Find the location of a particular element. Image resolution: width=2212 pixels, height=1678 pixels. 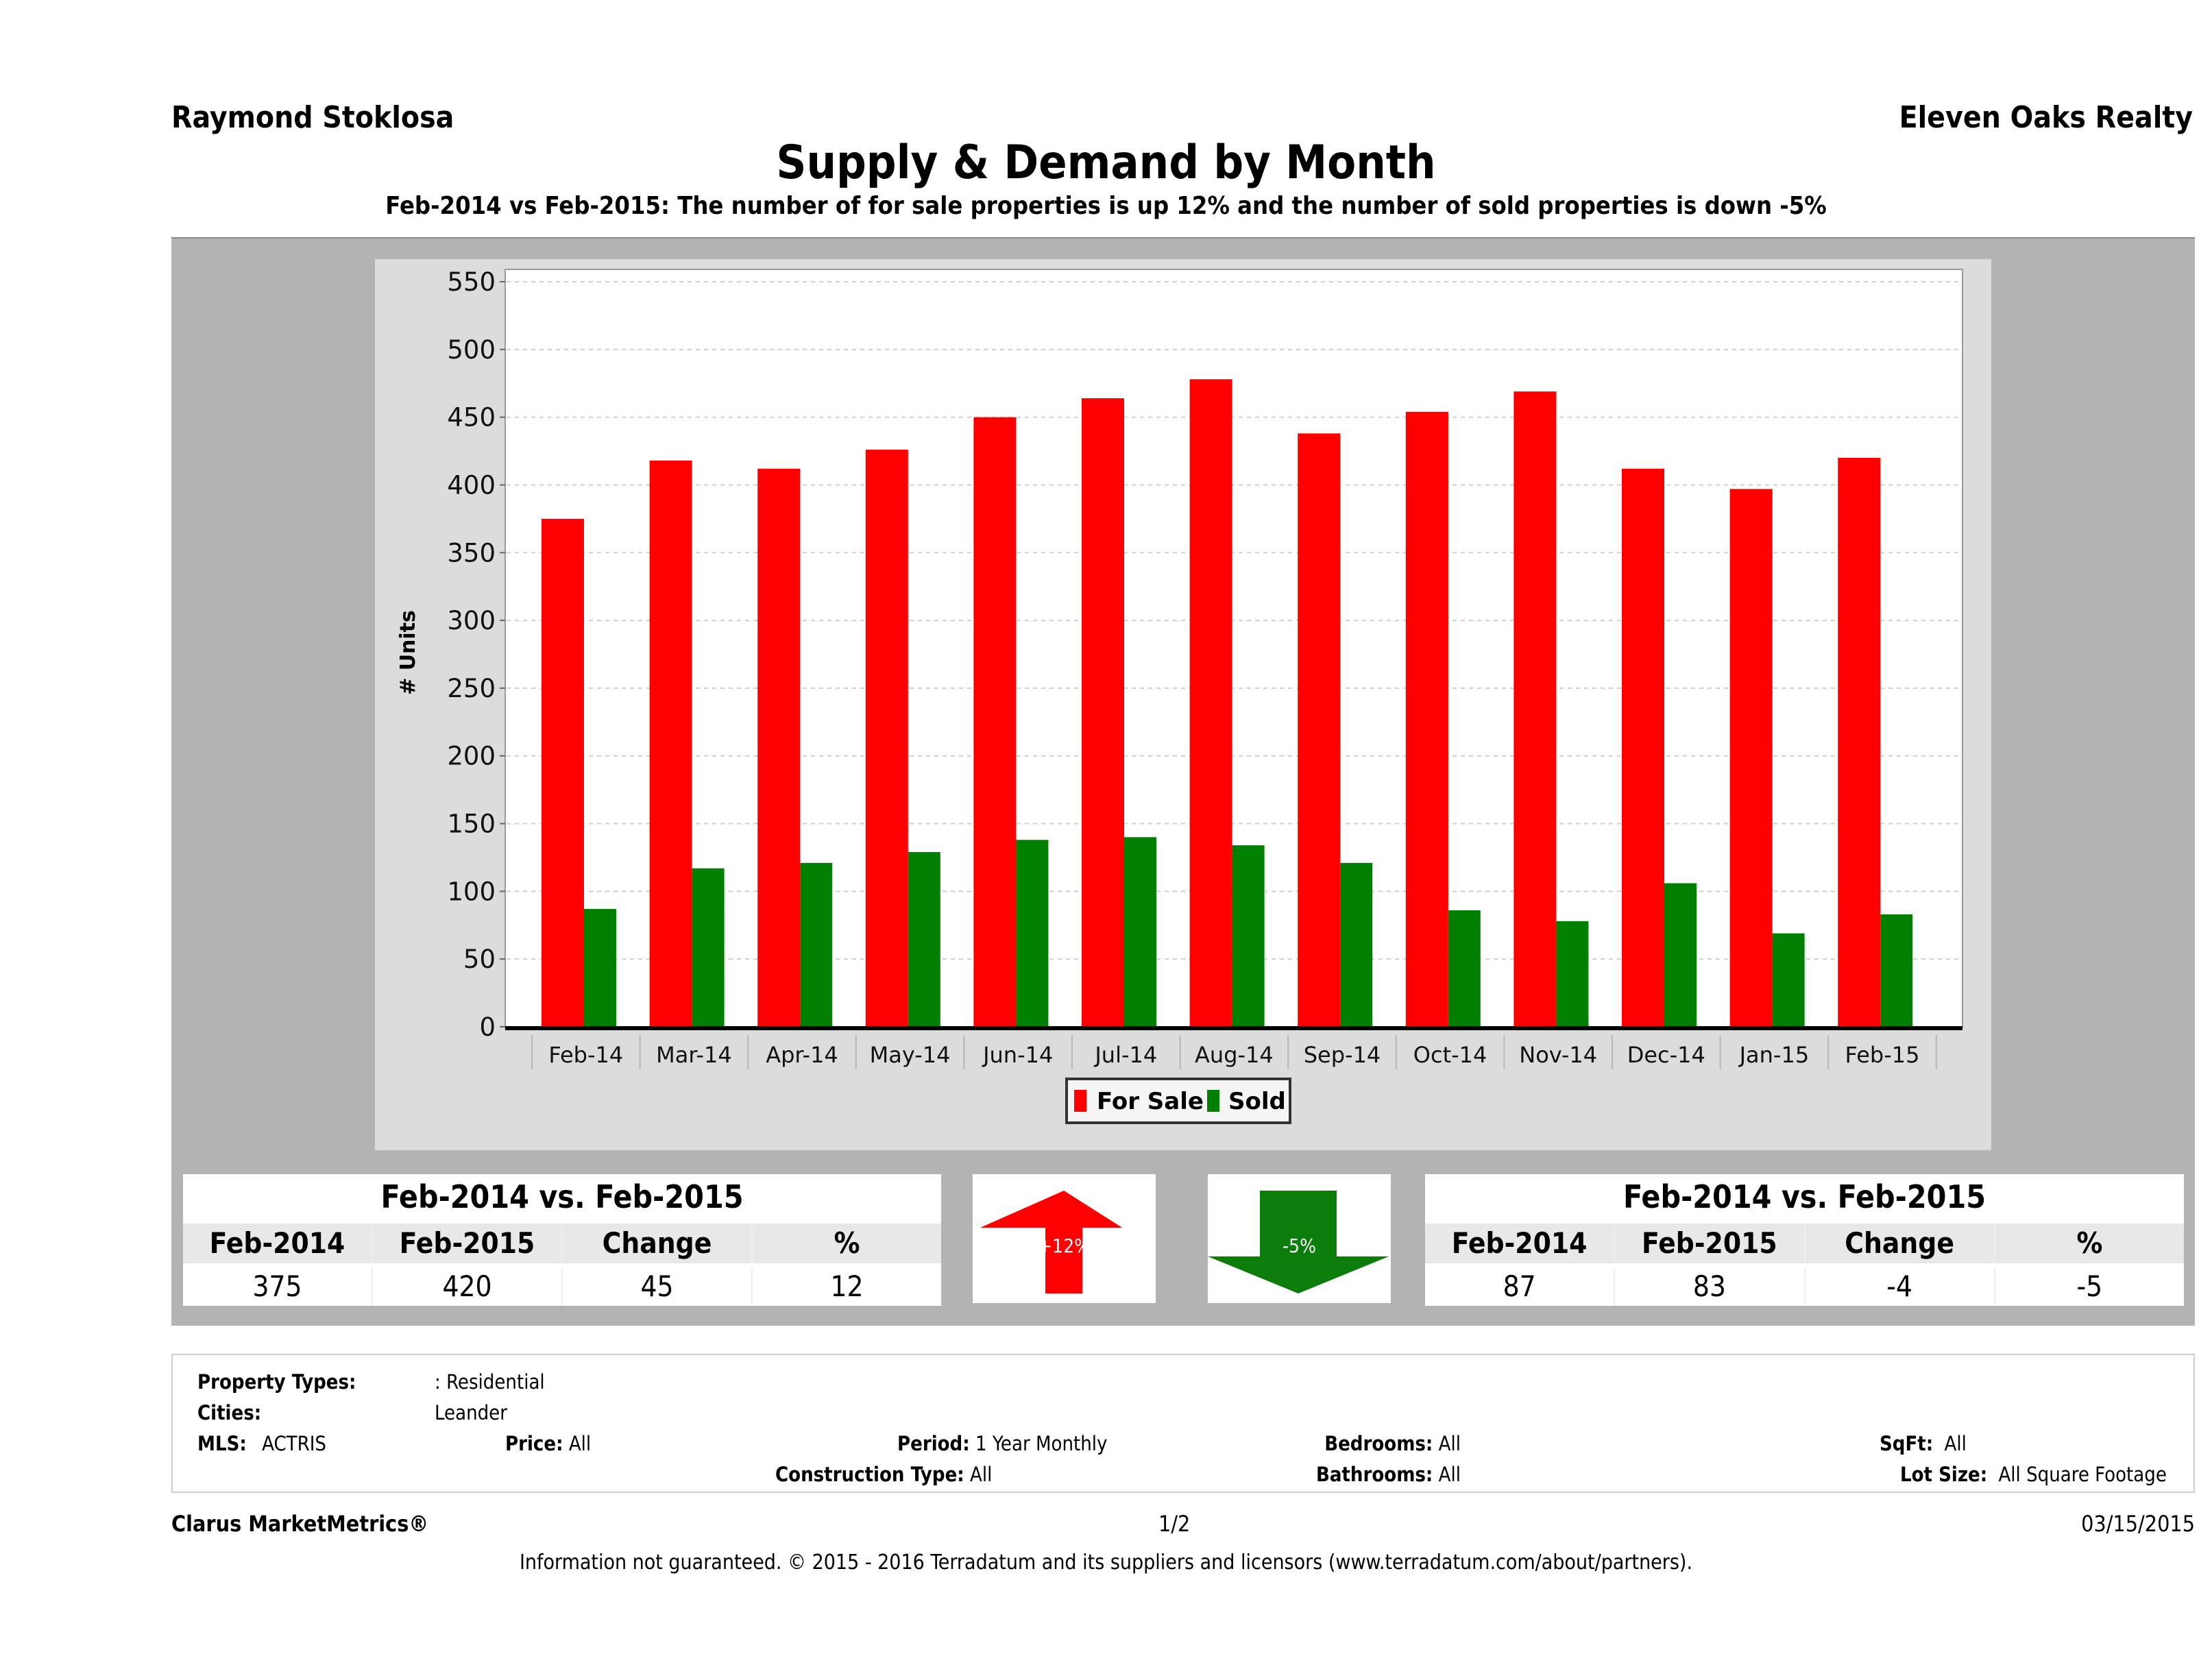

for-sale-comparison-header: Feb-2014 Feb-2015 Change % is located at coordinates (562, 1243).